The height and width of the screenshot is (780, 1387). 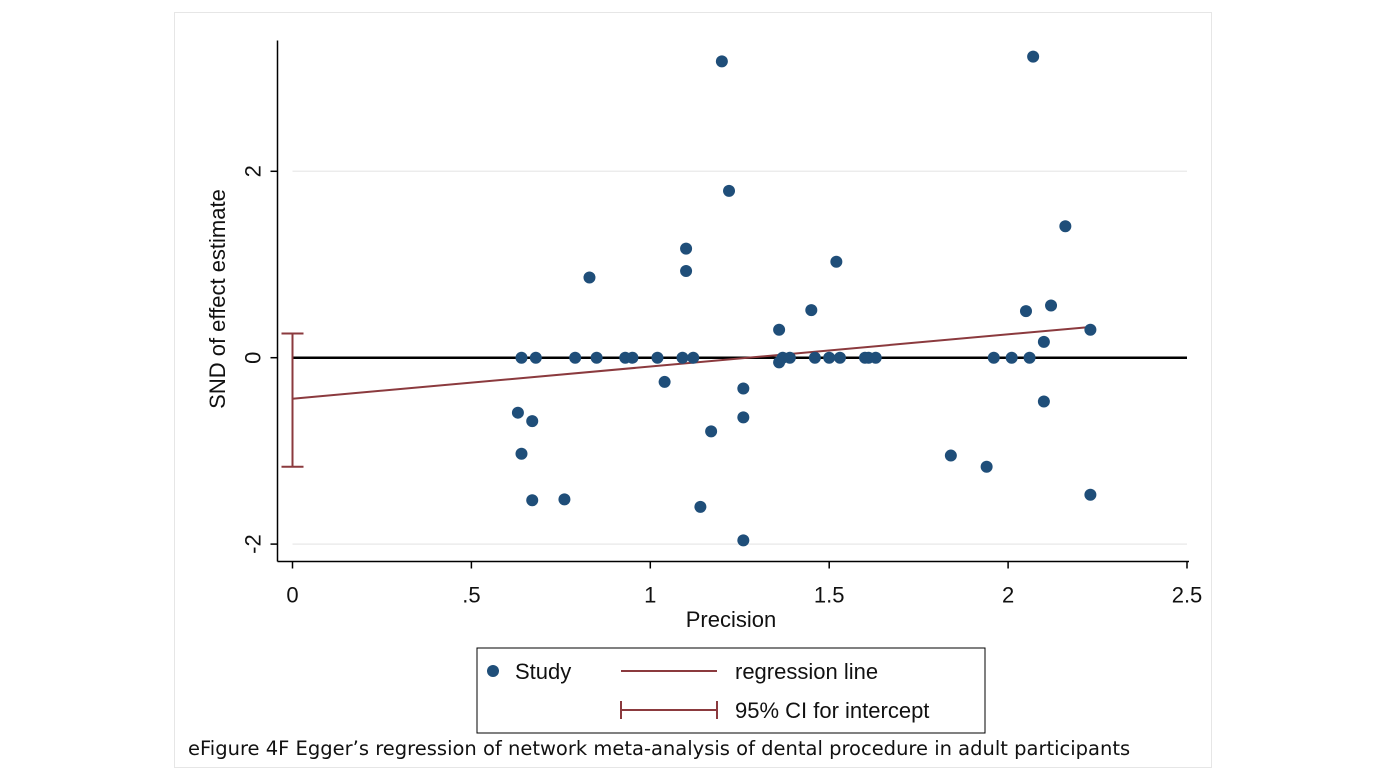 I want to click on x-tick-label-3: 1.5, so click(x=829, y=595).